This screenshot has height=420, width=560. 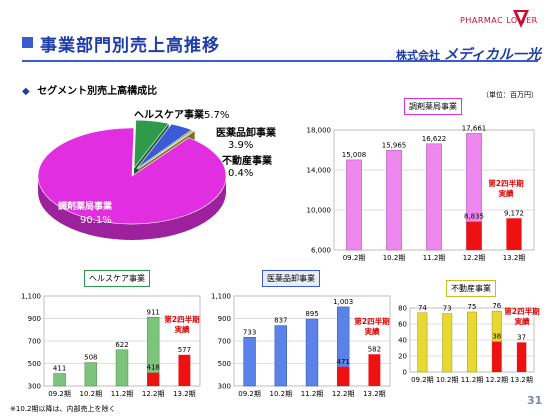 I want to click on section-label: セグメント別売上高構成比, so click(x=97, y=91).